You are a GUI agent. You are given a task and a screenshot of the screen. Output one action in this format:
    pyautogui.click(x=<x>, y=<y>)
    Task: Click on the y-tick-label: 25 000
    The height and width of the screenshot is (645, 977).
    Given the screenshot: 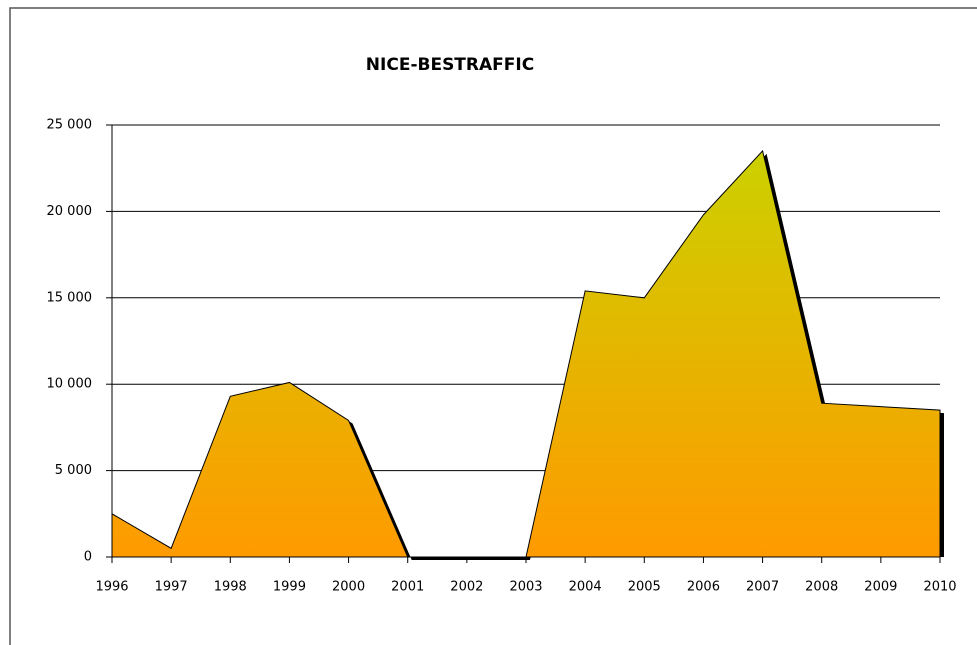 What is the action you would take?
    pyautogui.click(x=70, y=125)
    